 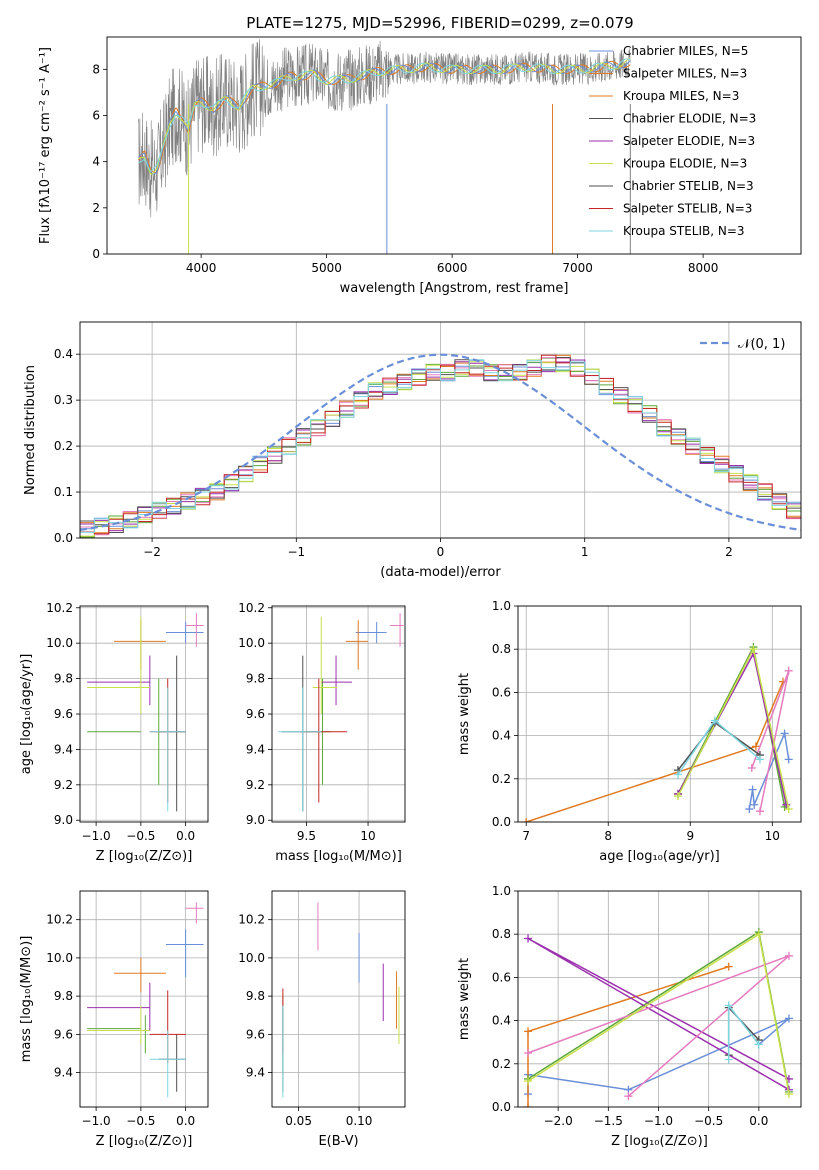 What do you see at coordinates (608, 836) in the screenshot?
I see `x-tick-label: 8` at bounding box center [608, 836].